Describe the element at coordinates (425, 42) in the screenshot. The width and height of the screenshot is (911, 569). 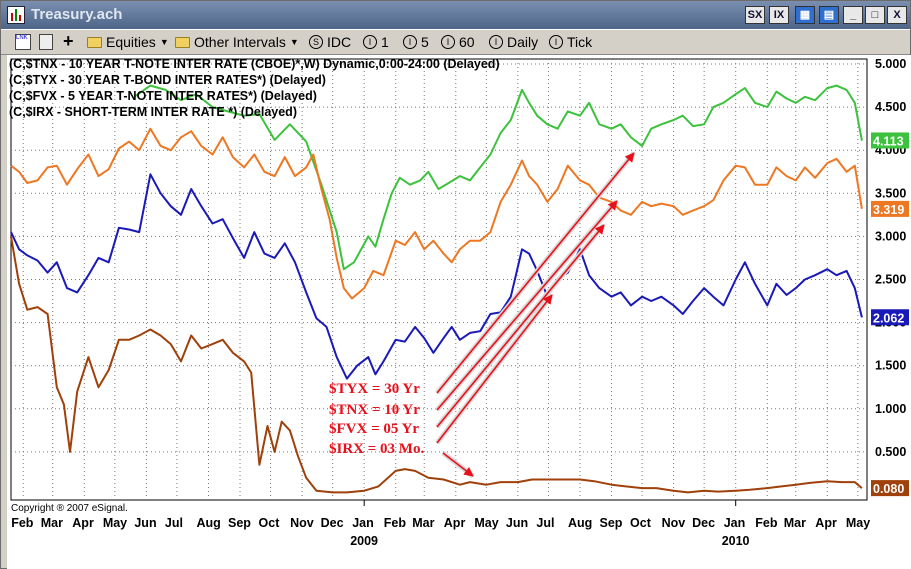
I see `interval-5-label: 5` at that location.